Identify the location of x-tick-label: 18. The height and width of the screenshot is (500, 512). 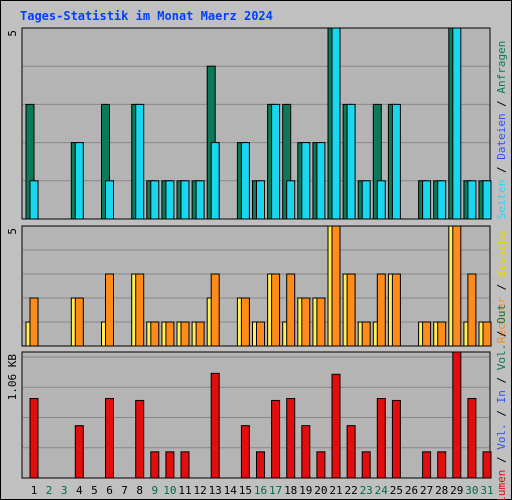
(290, 490).